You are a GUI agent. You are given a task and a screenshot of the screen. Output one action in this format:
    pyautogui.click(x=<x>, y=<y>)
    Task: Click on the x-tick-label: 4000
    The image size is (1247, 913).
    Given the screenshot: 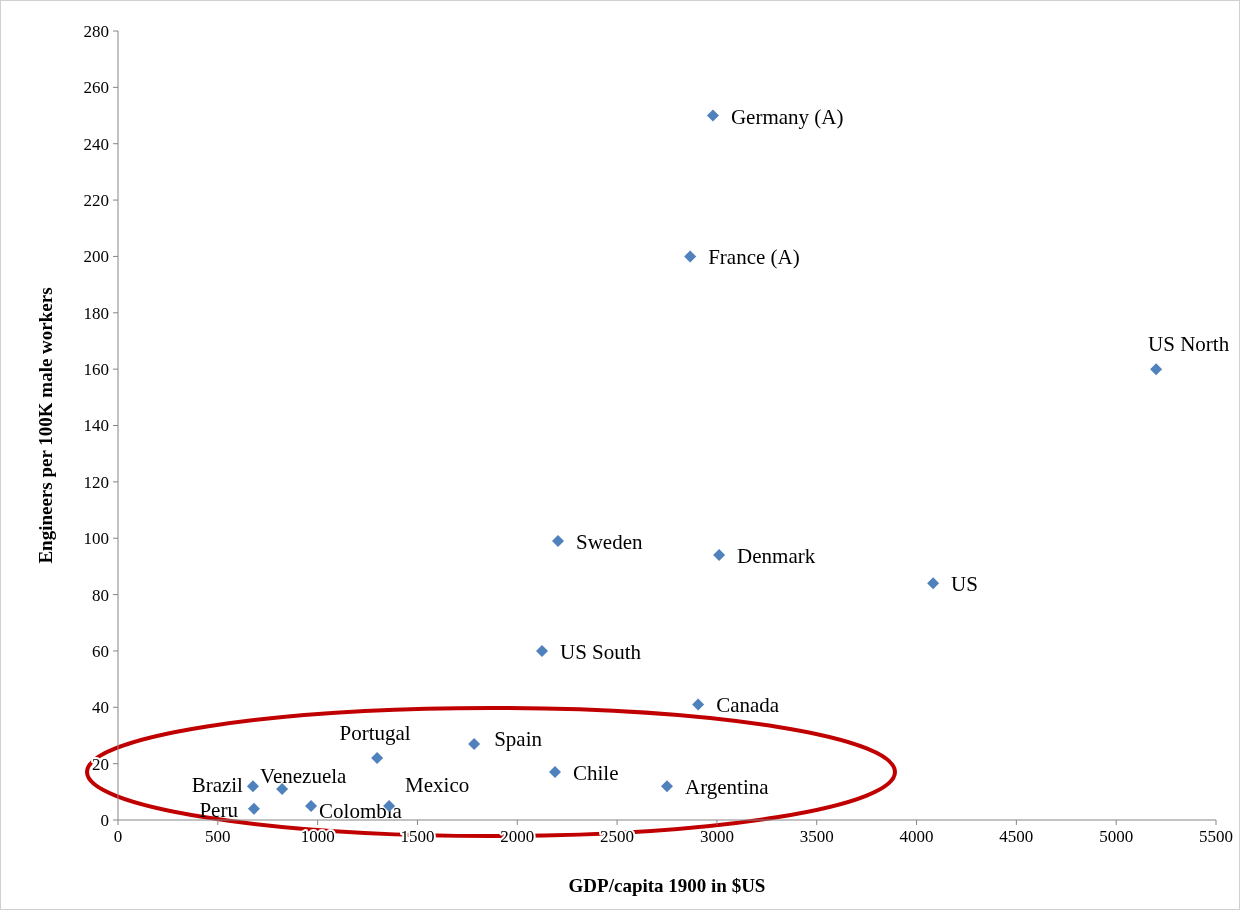 What is the action you would take?
    pyautogui.click(x=916, y=836)
    